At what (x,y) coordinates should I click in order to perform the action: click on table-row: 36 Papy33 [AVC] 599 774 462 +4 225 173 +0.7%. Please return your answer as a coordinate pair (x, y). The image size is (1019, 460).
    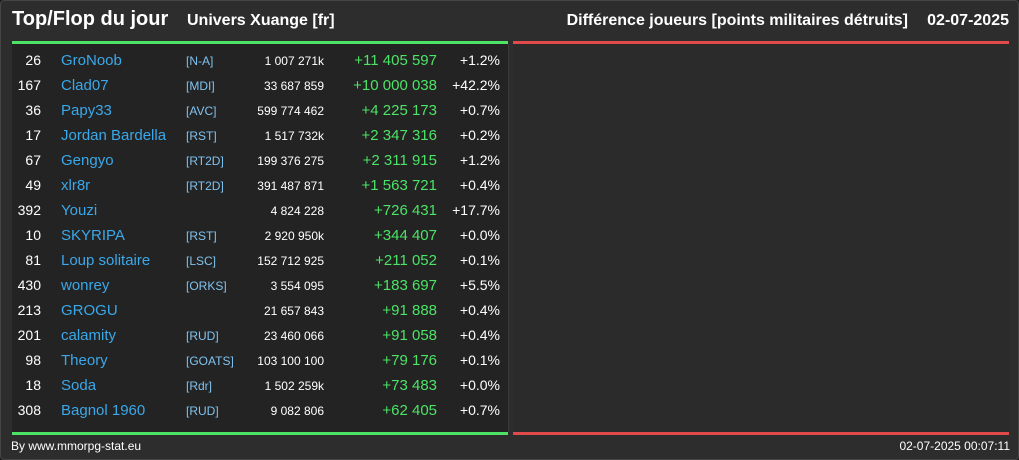
    Looking at the image, I should click on (261, 110).